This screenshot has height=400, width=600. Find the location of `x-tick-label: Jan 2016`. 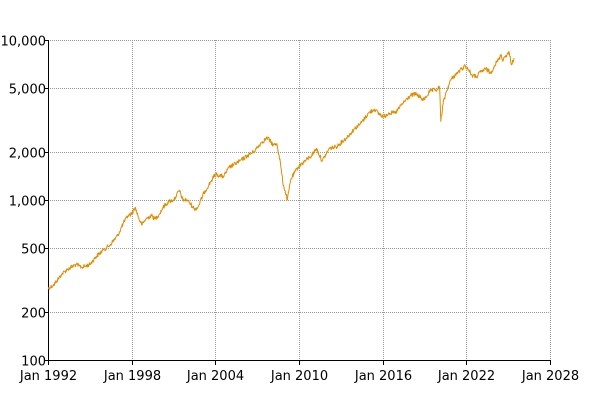

x-tick-label: Jan 2016 is located at coordinates (383, 376).